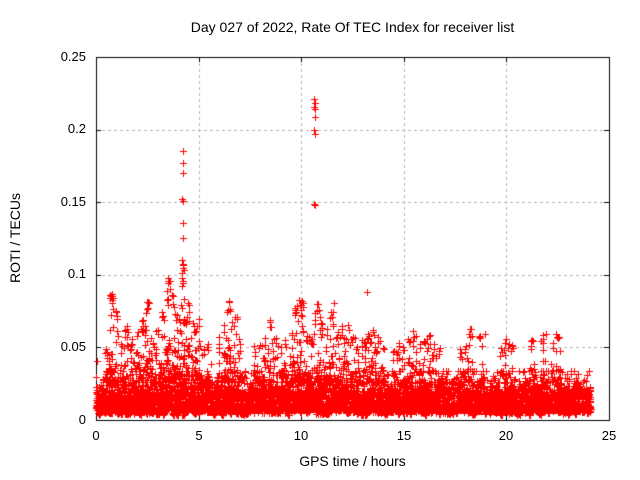 The image size is (640, 480). Describe the element at coordinates (609, 435) in the screenshot. I see `x-tick-label: 25` at that location.